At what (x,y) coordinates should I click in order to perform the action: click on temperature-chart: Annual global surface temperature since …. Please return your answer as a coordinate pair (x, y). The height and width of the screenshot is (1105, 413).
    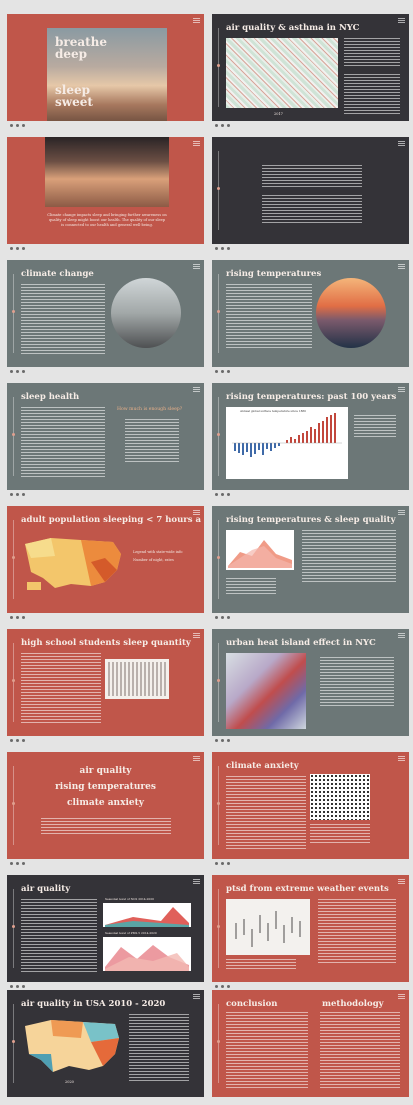
    Looking at the image, I should click on (287, 443).